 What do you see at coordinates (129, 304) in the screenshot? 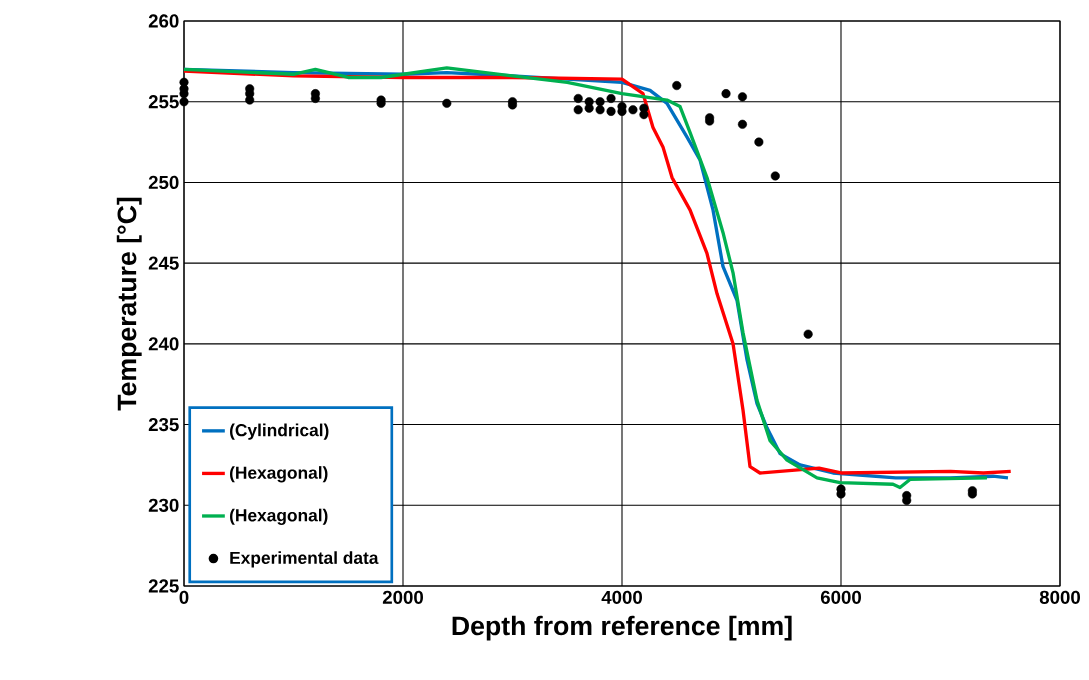
I see `y-axis-title: Temperature [°C]` at bounding box center [129, 304].